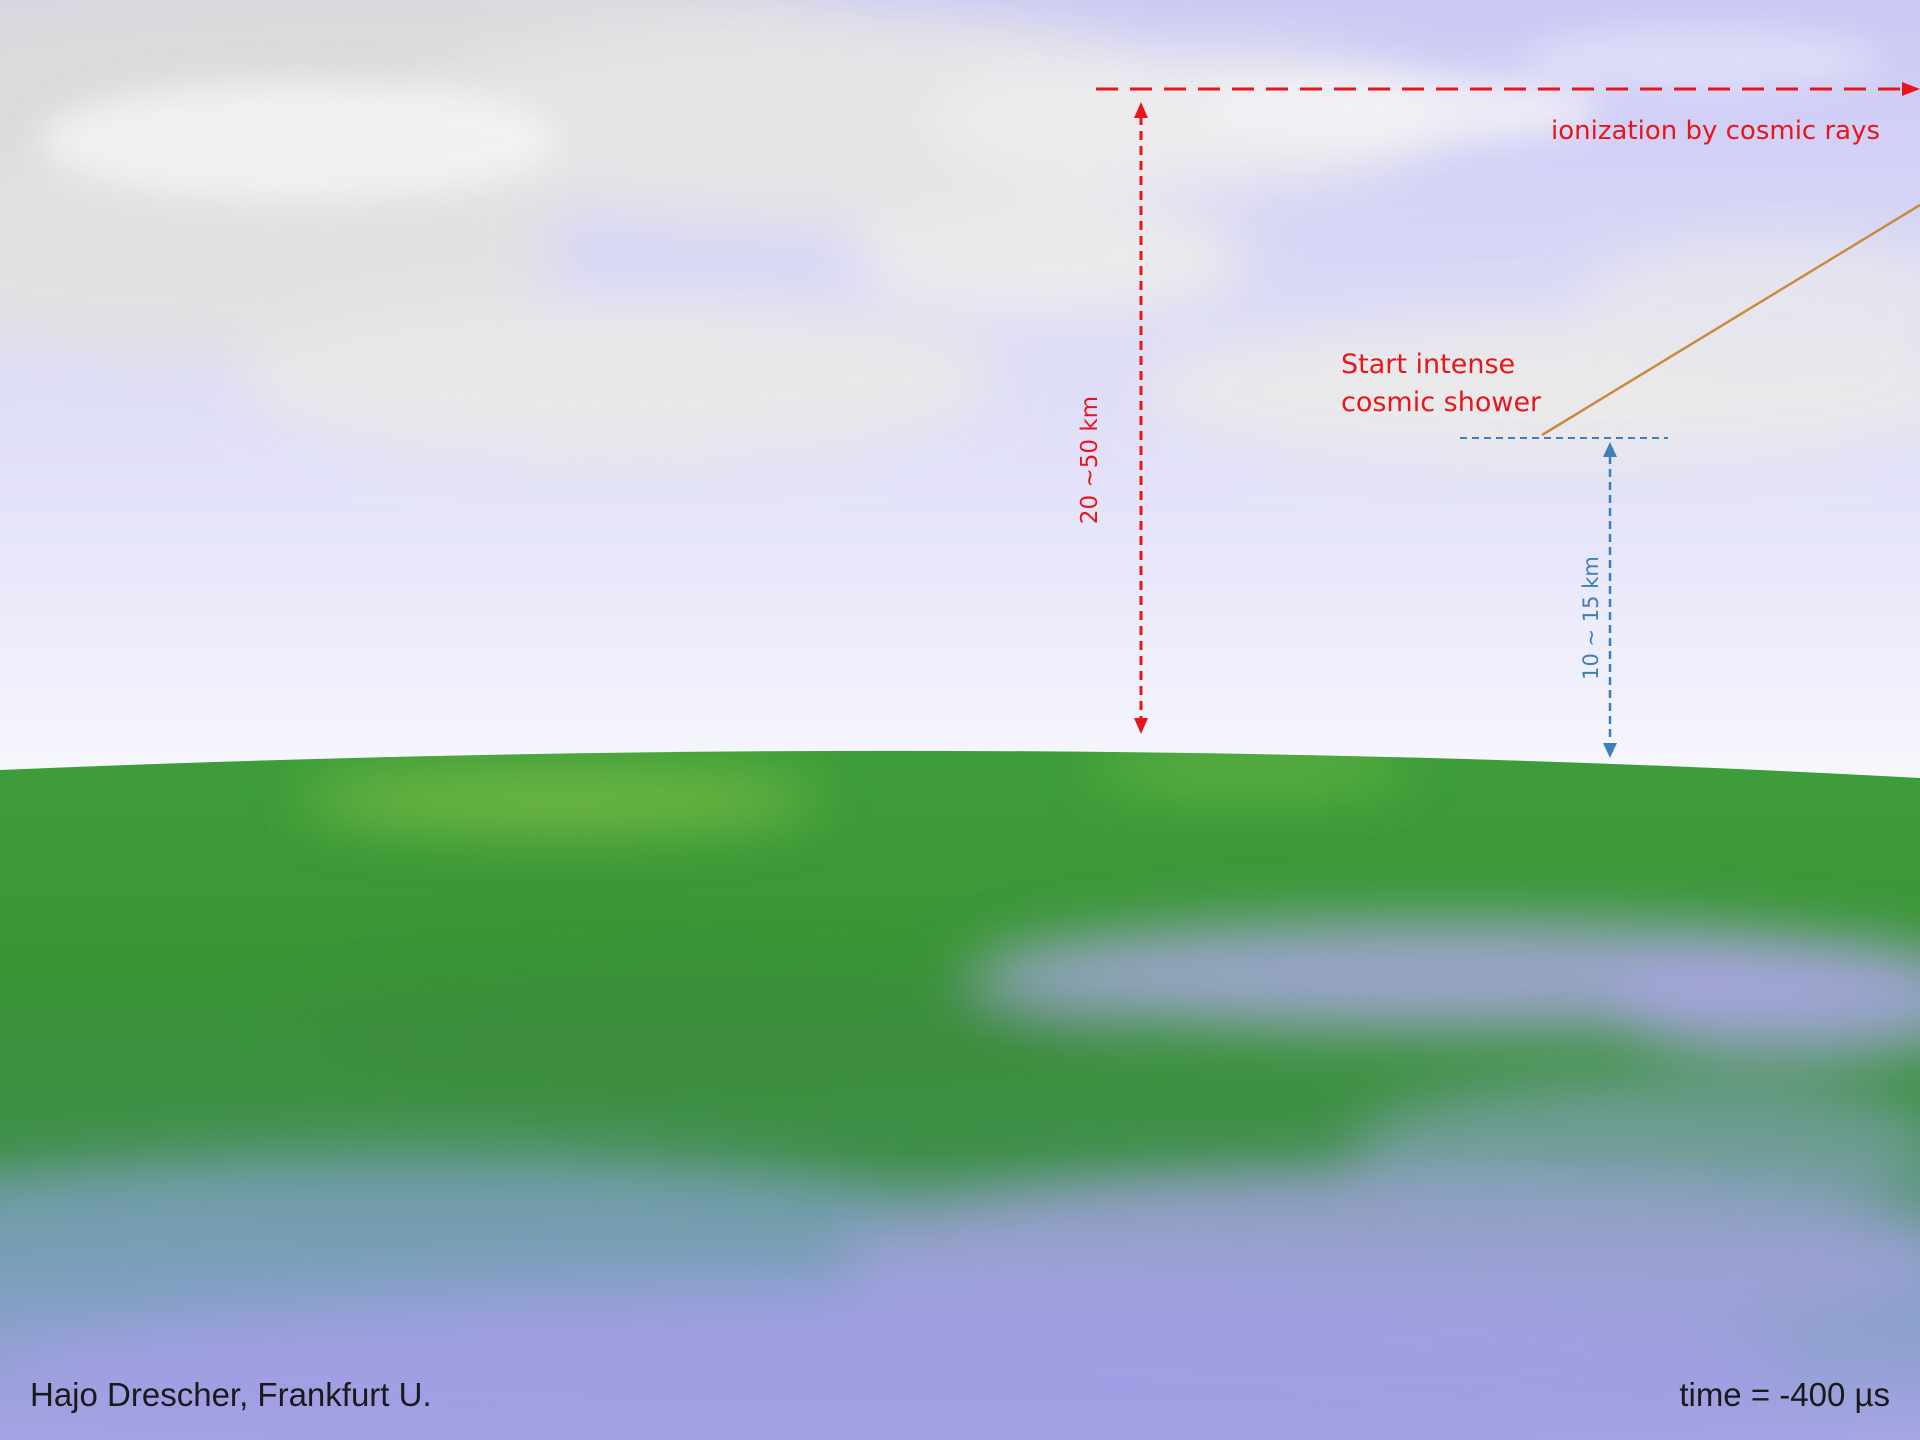  What do you see at coordinates (1441, 384) in the screenshot?
I see `shower-start-label: Start intense cosmic shower` at bounding box center [1441, 384].